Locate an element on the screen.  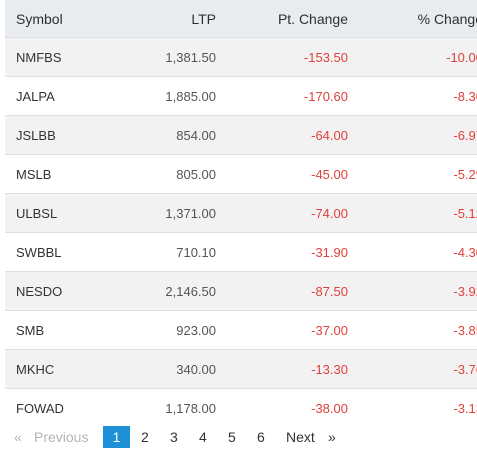
cell-symbol: NMFBS is located at coordinates (65, 57).